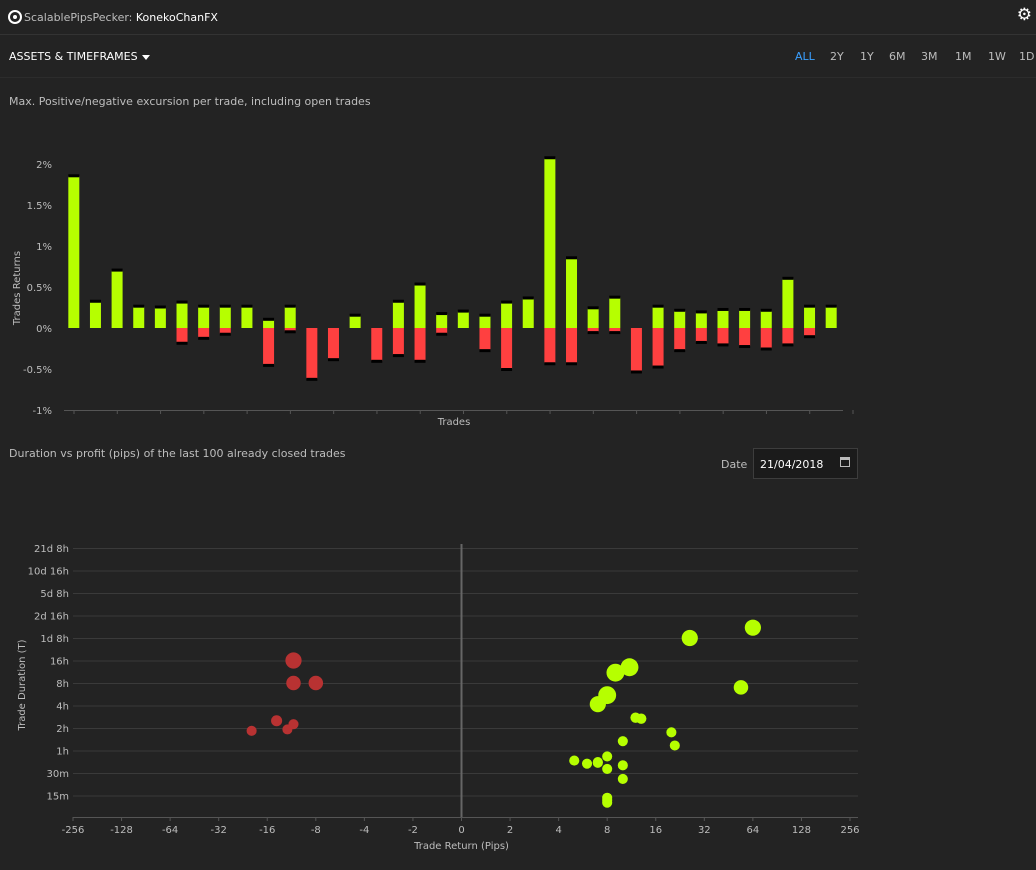 The width and height of the screenshot is (1036, 870). What do you see at coordinates (51, 549) in the screenshot?
I see `y-tick-label: 21d 8h` at bounding box center [51, 549].